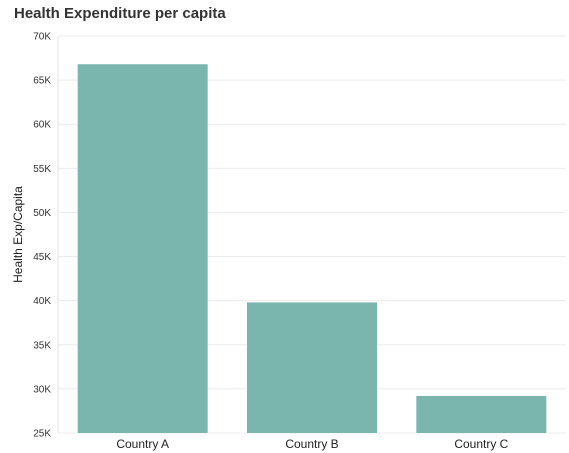  Describe the element at coordinates (312, 367) in the screenshot. I see `bar-country-b` at that location.